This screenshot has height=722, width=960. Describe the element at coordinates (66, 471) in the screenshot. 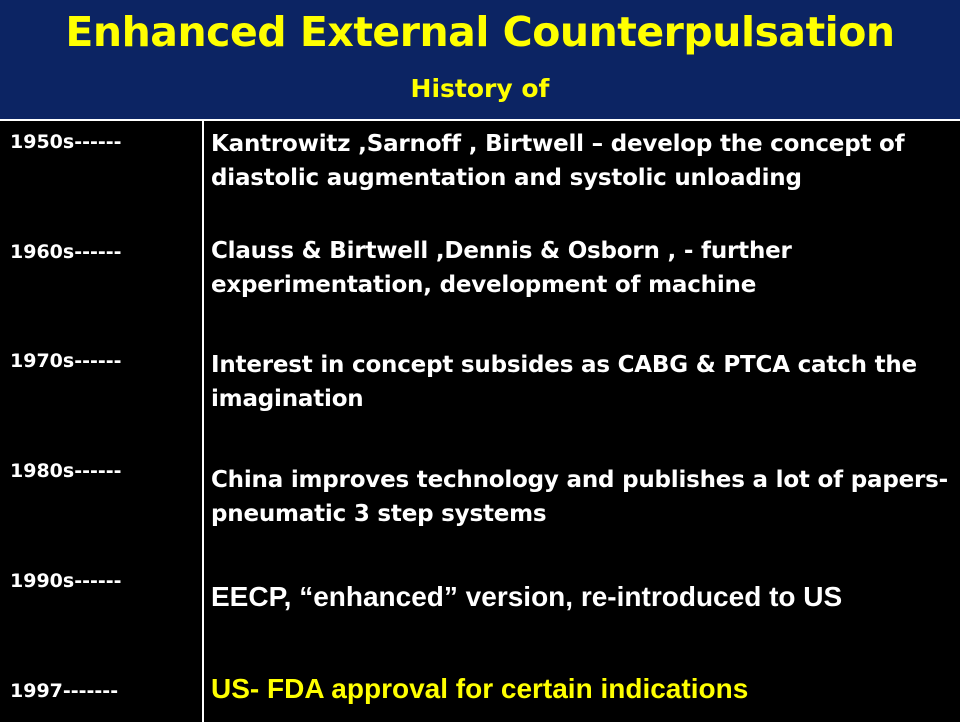

I see `year-1980s: 1980s------` at that location.